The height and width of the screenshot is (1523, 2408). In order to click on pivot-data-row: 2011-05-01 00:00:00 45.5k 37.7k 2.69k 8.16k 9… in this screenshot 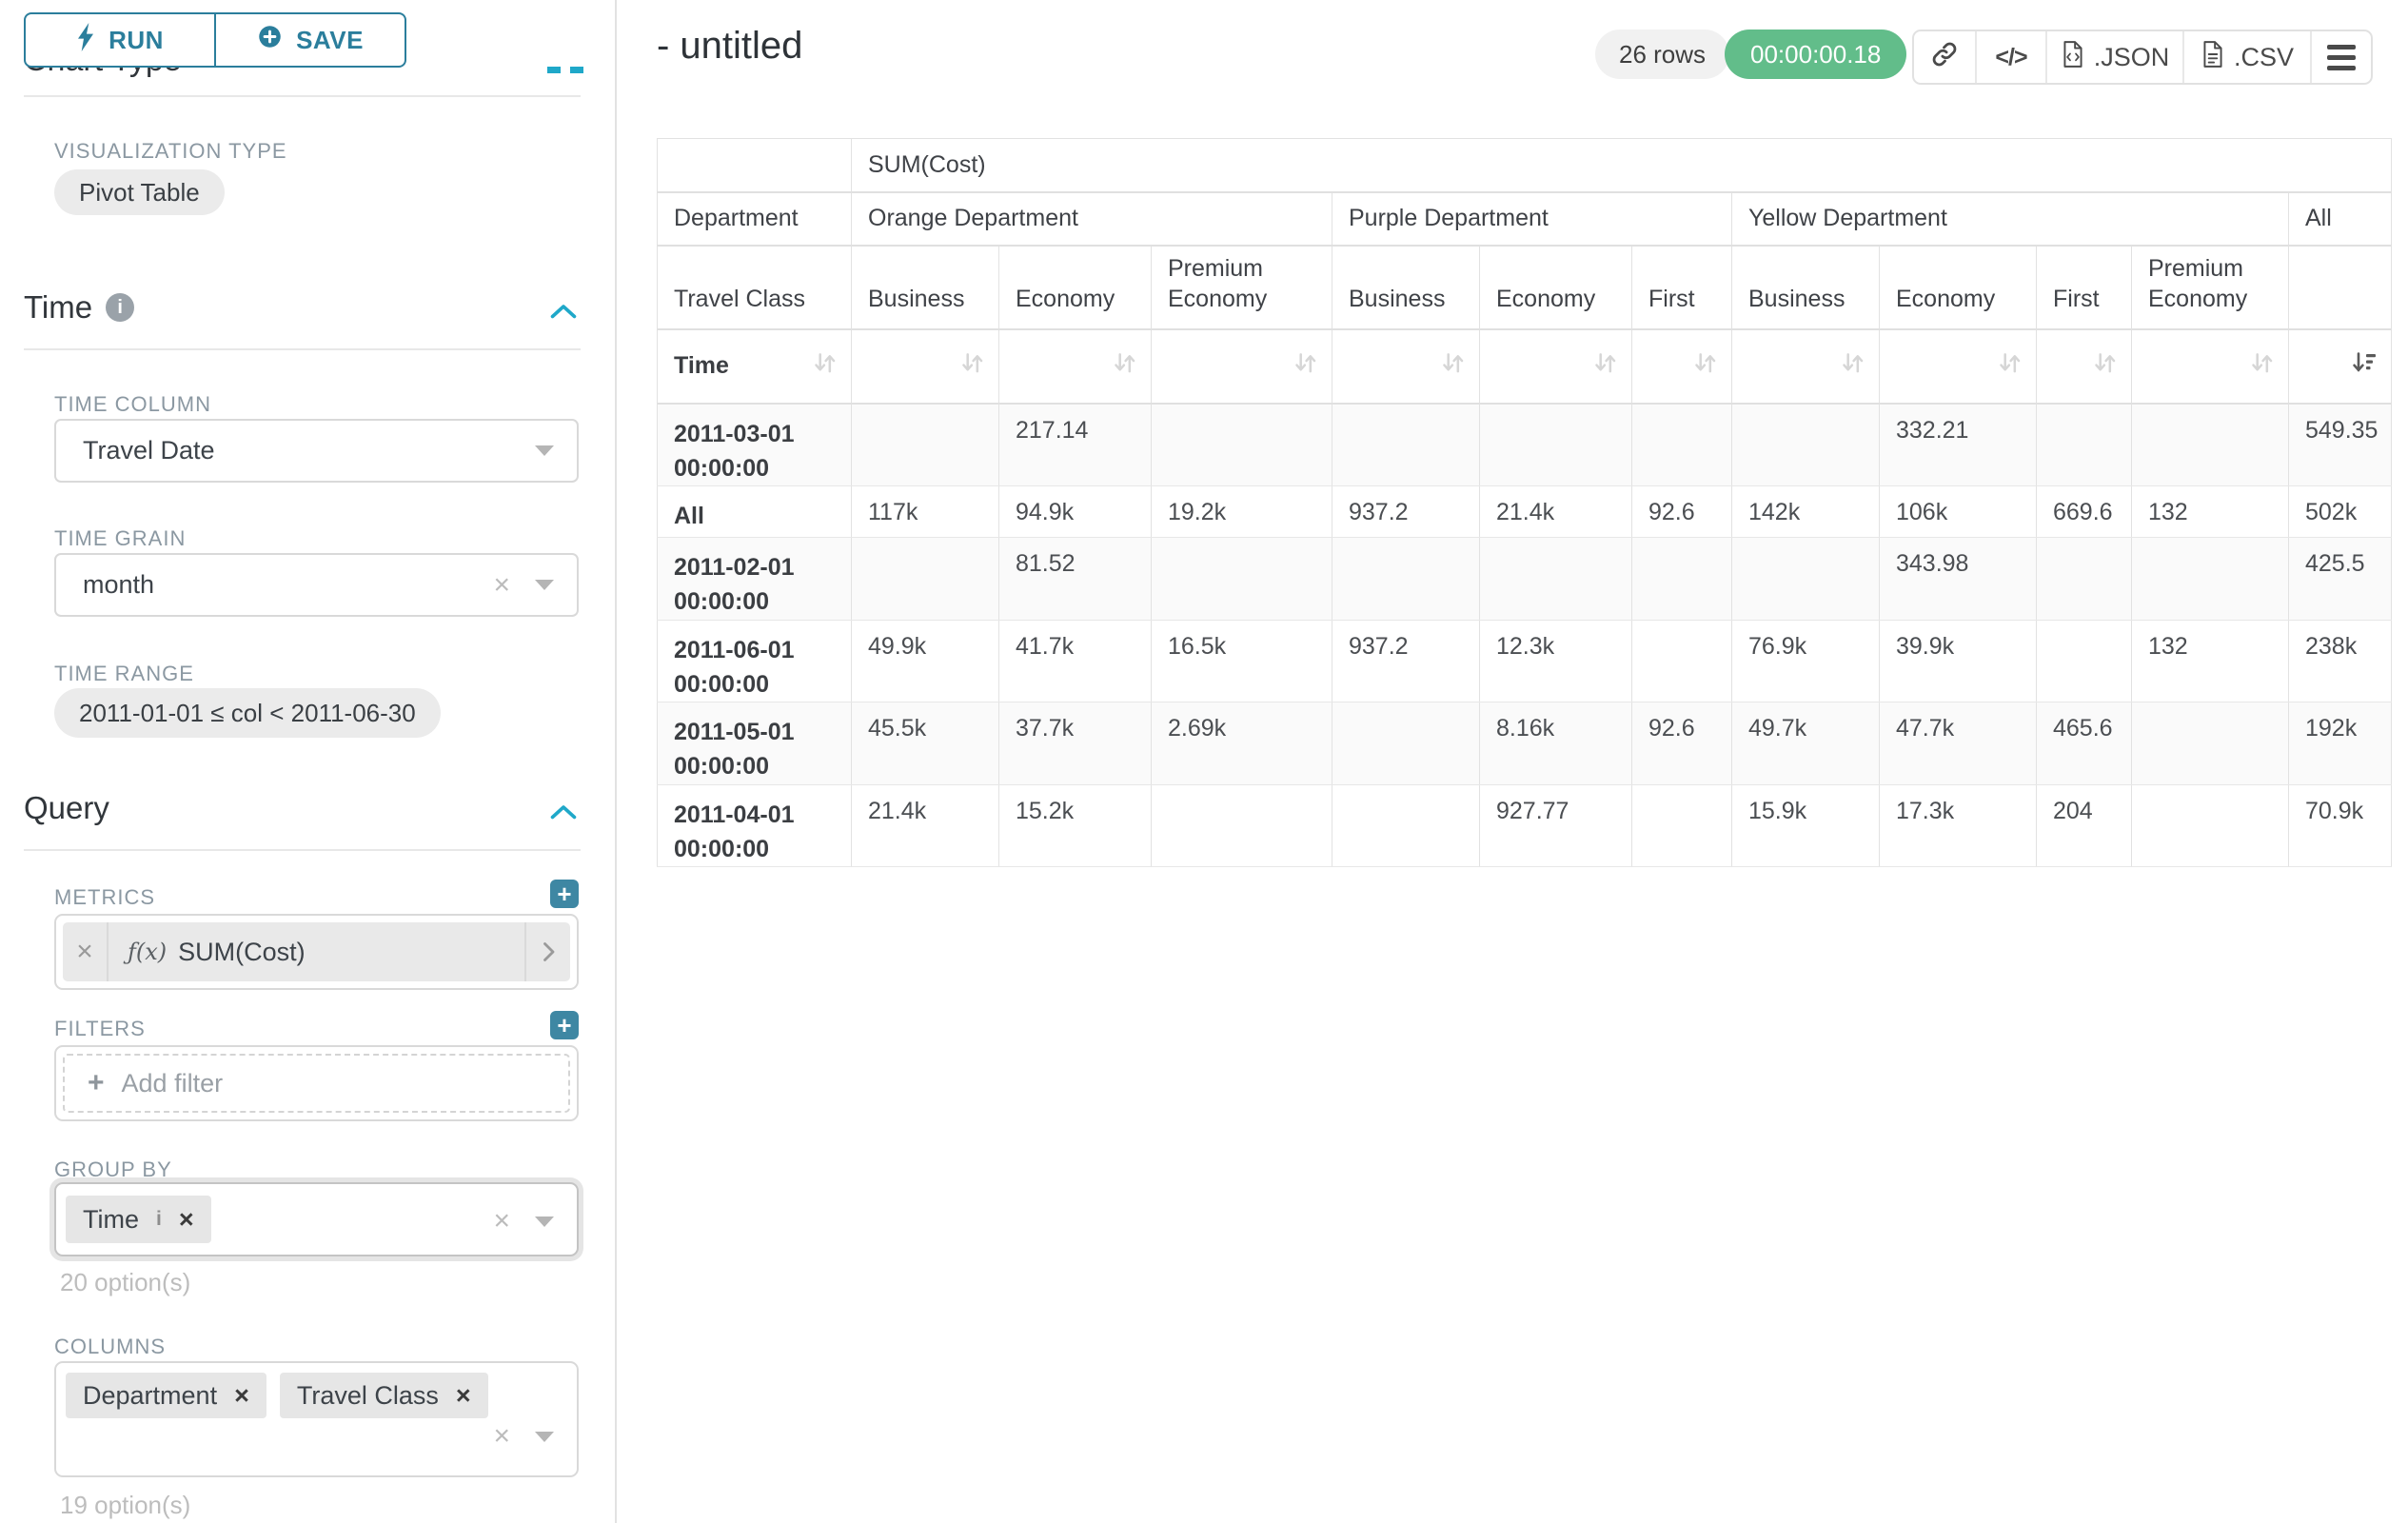, I will do `click(1524, 744)`.